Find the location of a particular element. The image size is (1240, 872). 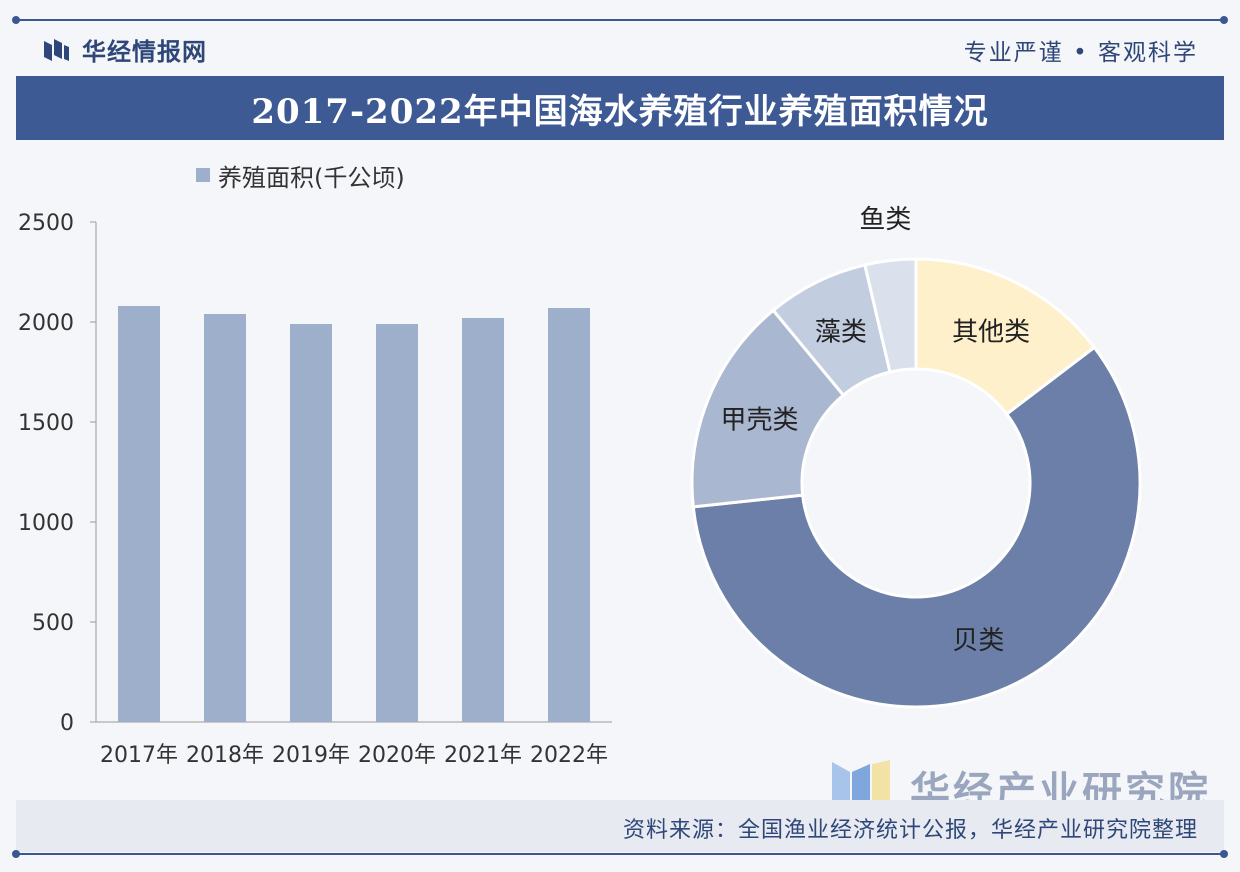

bar-2021年 is located at coordinates (483, 520).